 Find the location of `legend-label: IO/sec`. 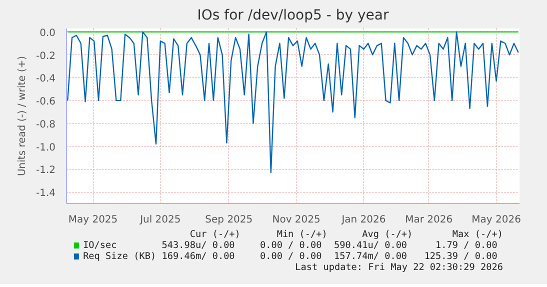

legend-label: IO/sec is located at coordinates (100, 245).